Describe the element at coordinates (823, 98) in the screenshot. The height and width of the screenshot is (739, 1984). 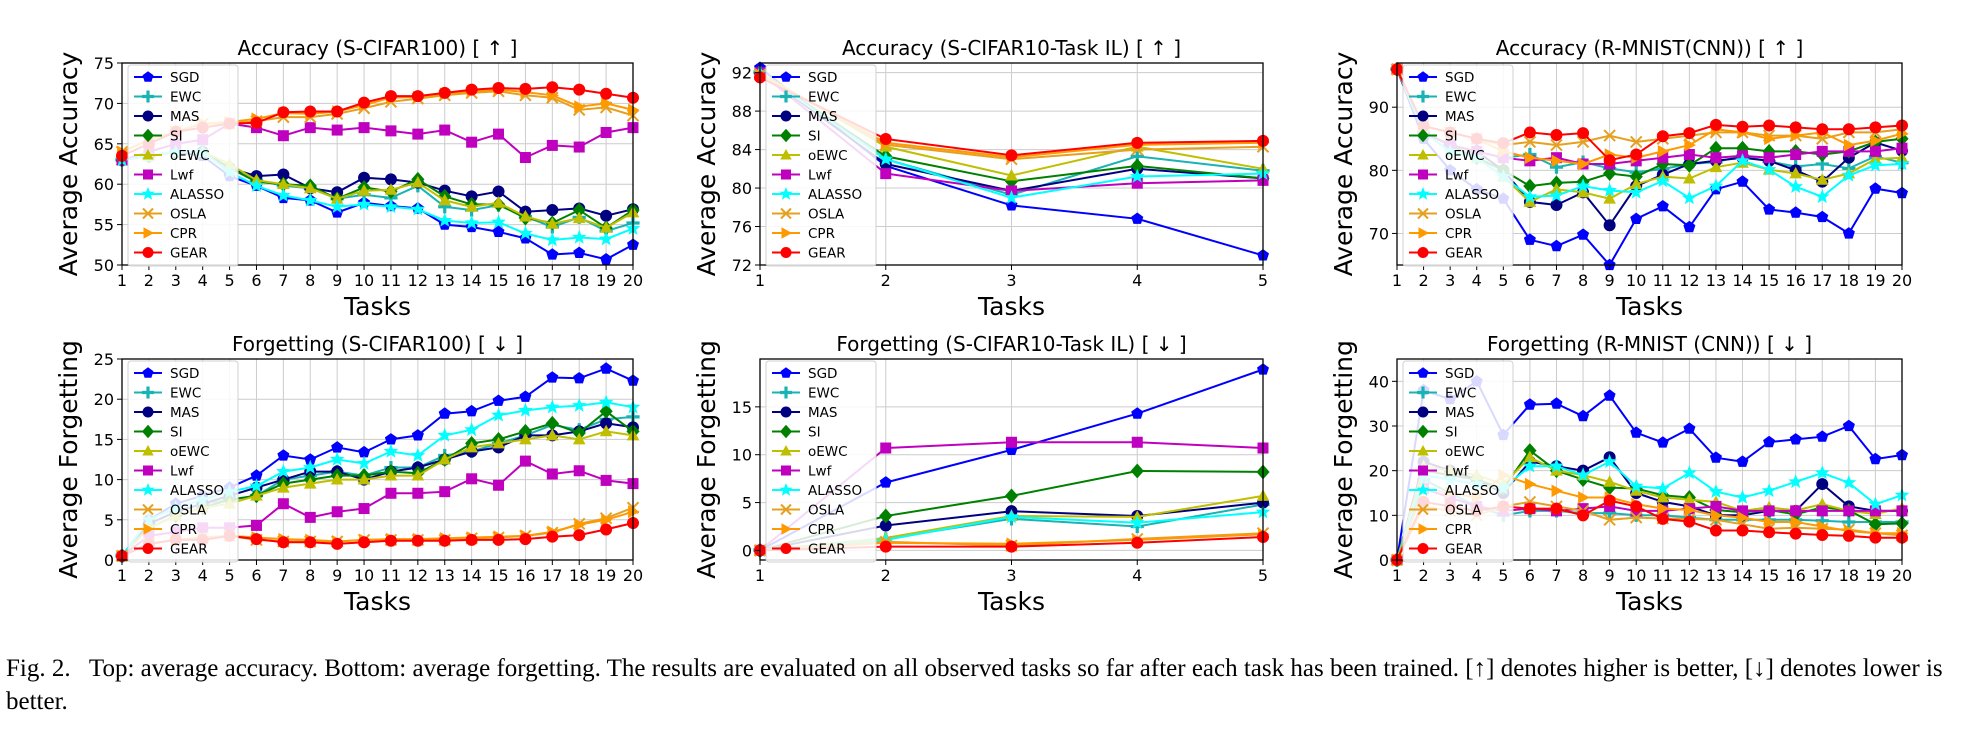
I see `legend-label: EWC` at that location.